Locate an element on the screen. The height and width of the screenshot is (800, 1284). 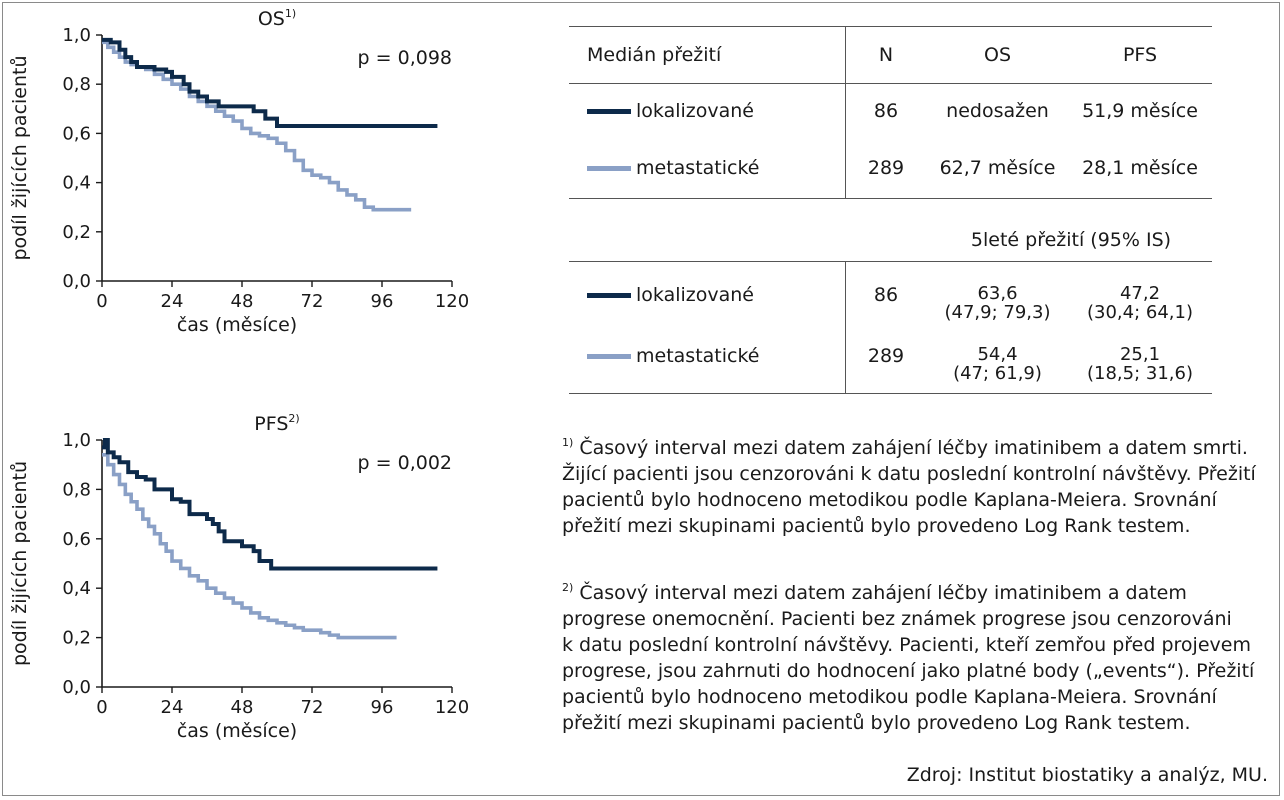
row-label-localized: lokalizované is located at coordinates (695, 111).